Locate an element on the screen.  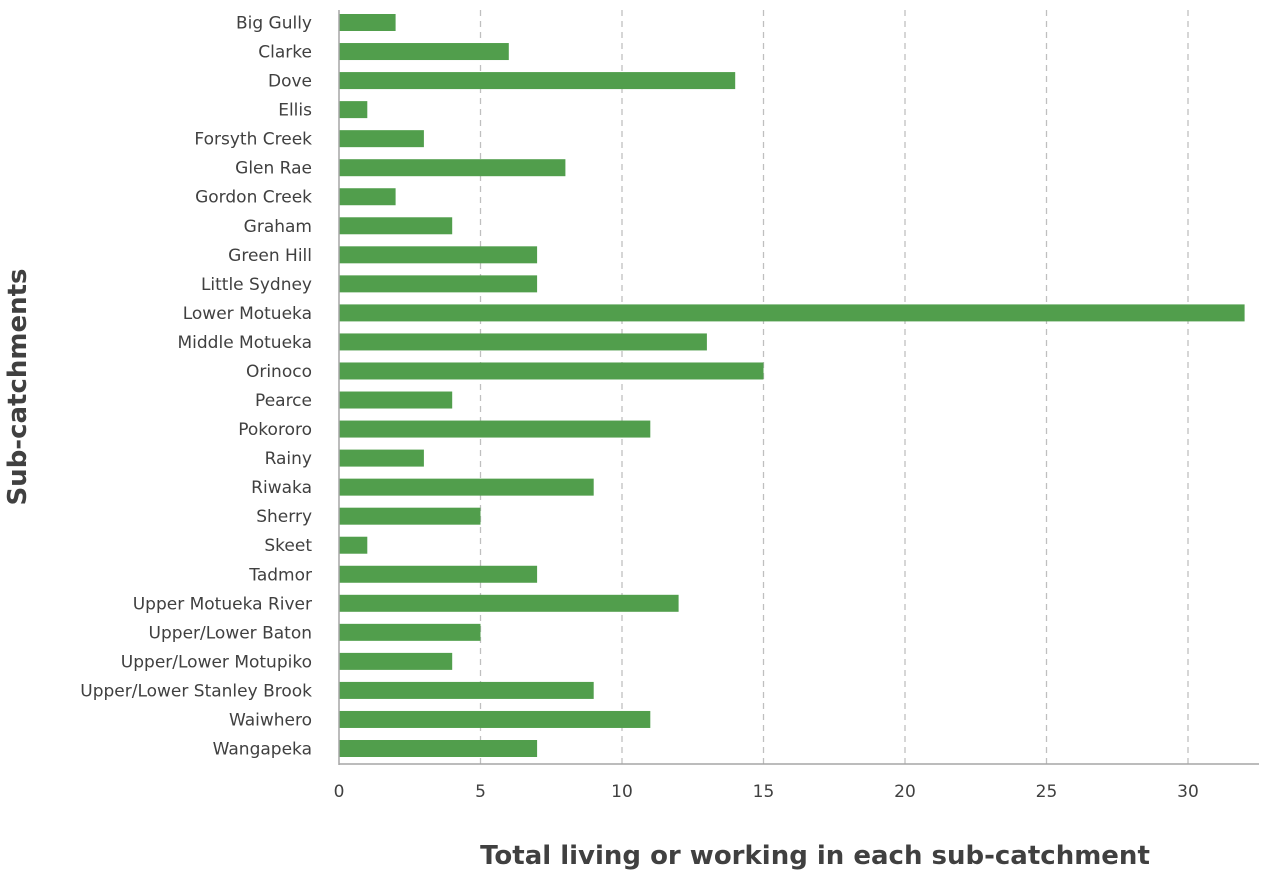
category-label-5: Glen Rae is located at coordinates (273, 169).